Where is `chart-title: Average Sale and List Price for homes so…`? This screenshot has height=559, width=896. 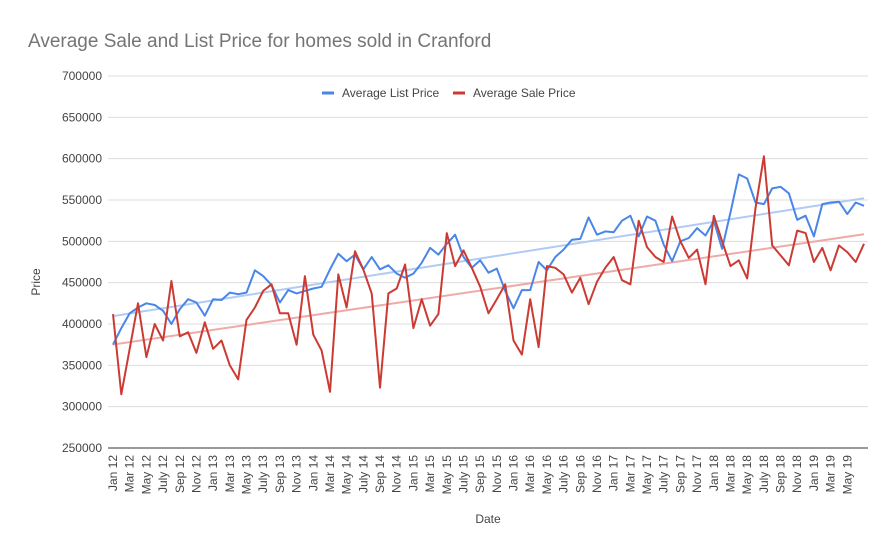
chart-title: Average Sale and List Price for homes so… is located at coordinates (259, 41).